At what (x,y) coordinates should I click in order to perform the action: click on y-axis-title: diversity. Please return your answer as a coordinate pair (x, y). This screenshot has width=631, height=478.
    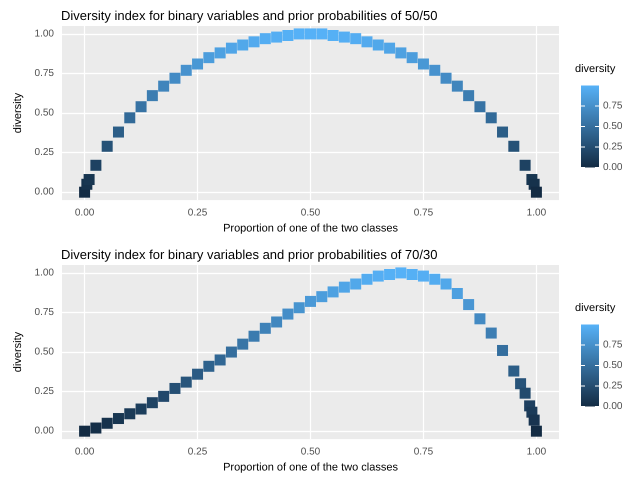
    Looking at the image, I should click on (18, 351).